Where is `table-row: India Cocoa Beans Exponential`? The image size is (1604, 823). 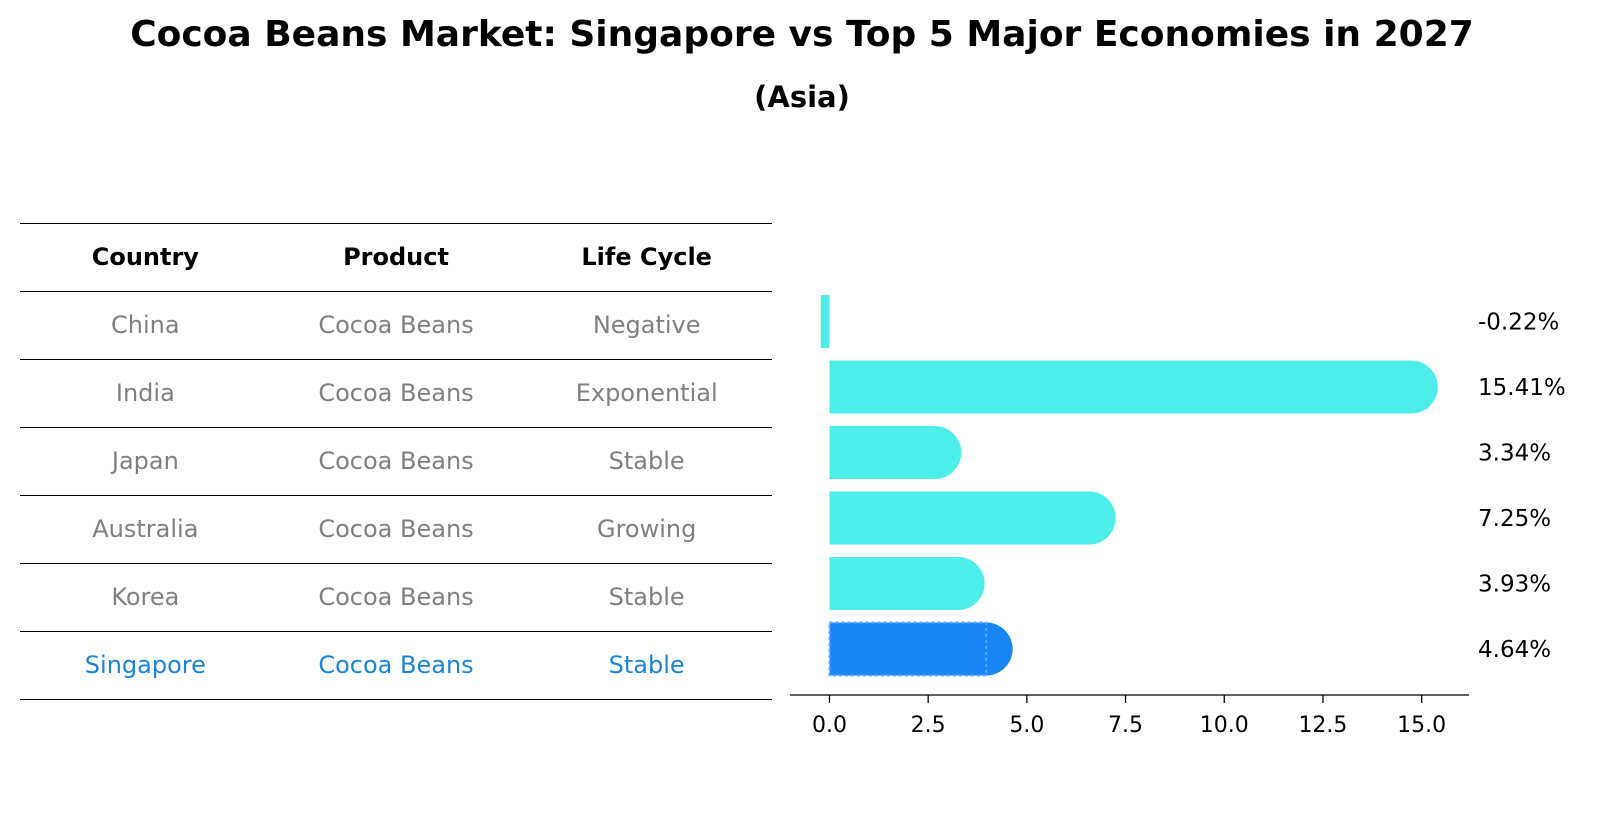
table-row: India Cocoa Beans Exponential is located at coordinates (396, 393).